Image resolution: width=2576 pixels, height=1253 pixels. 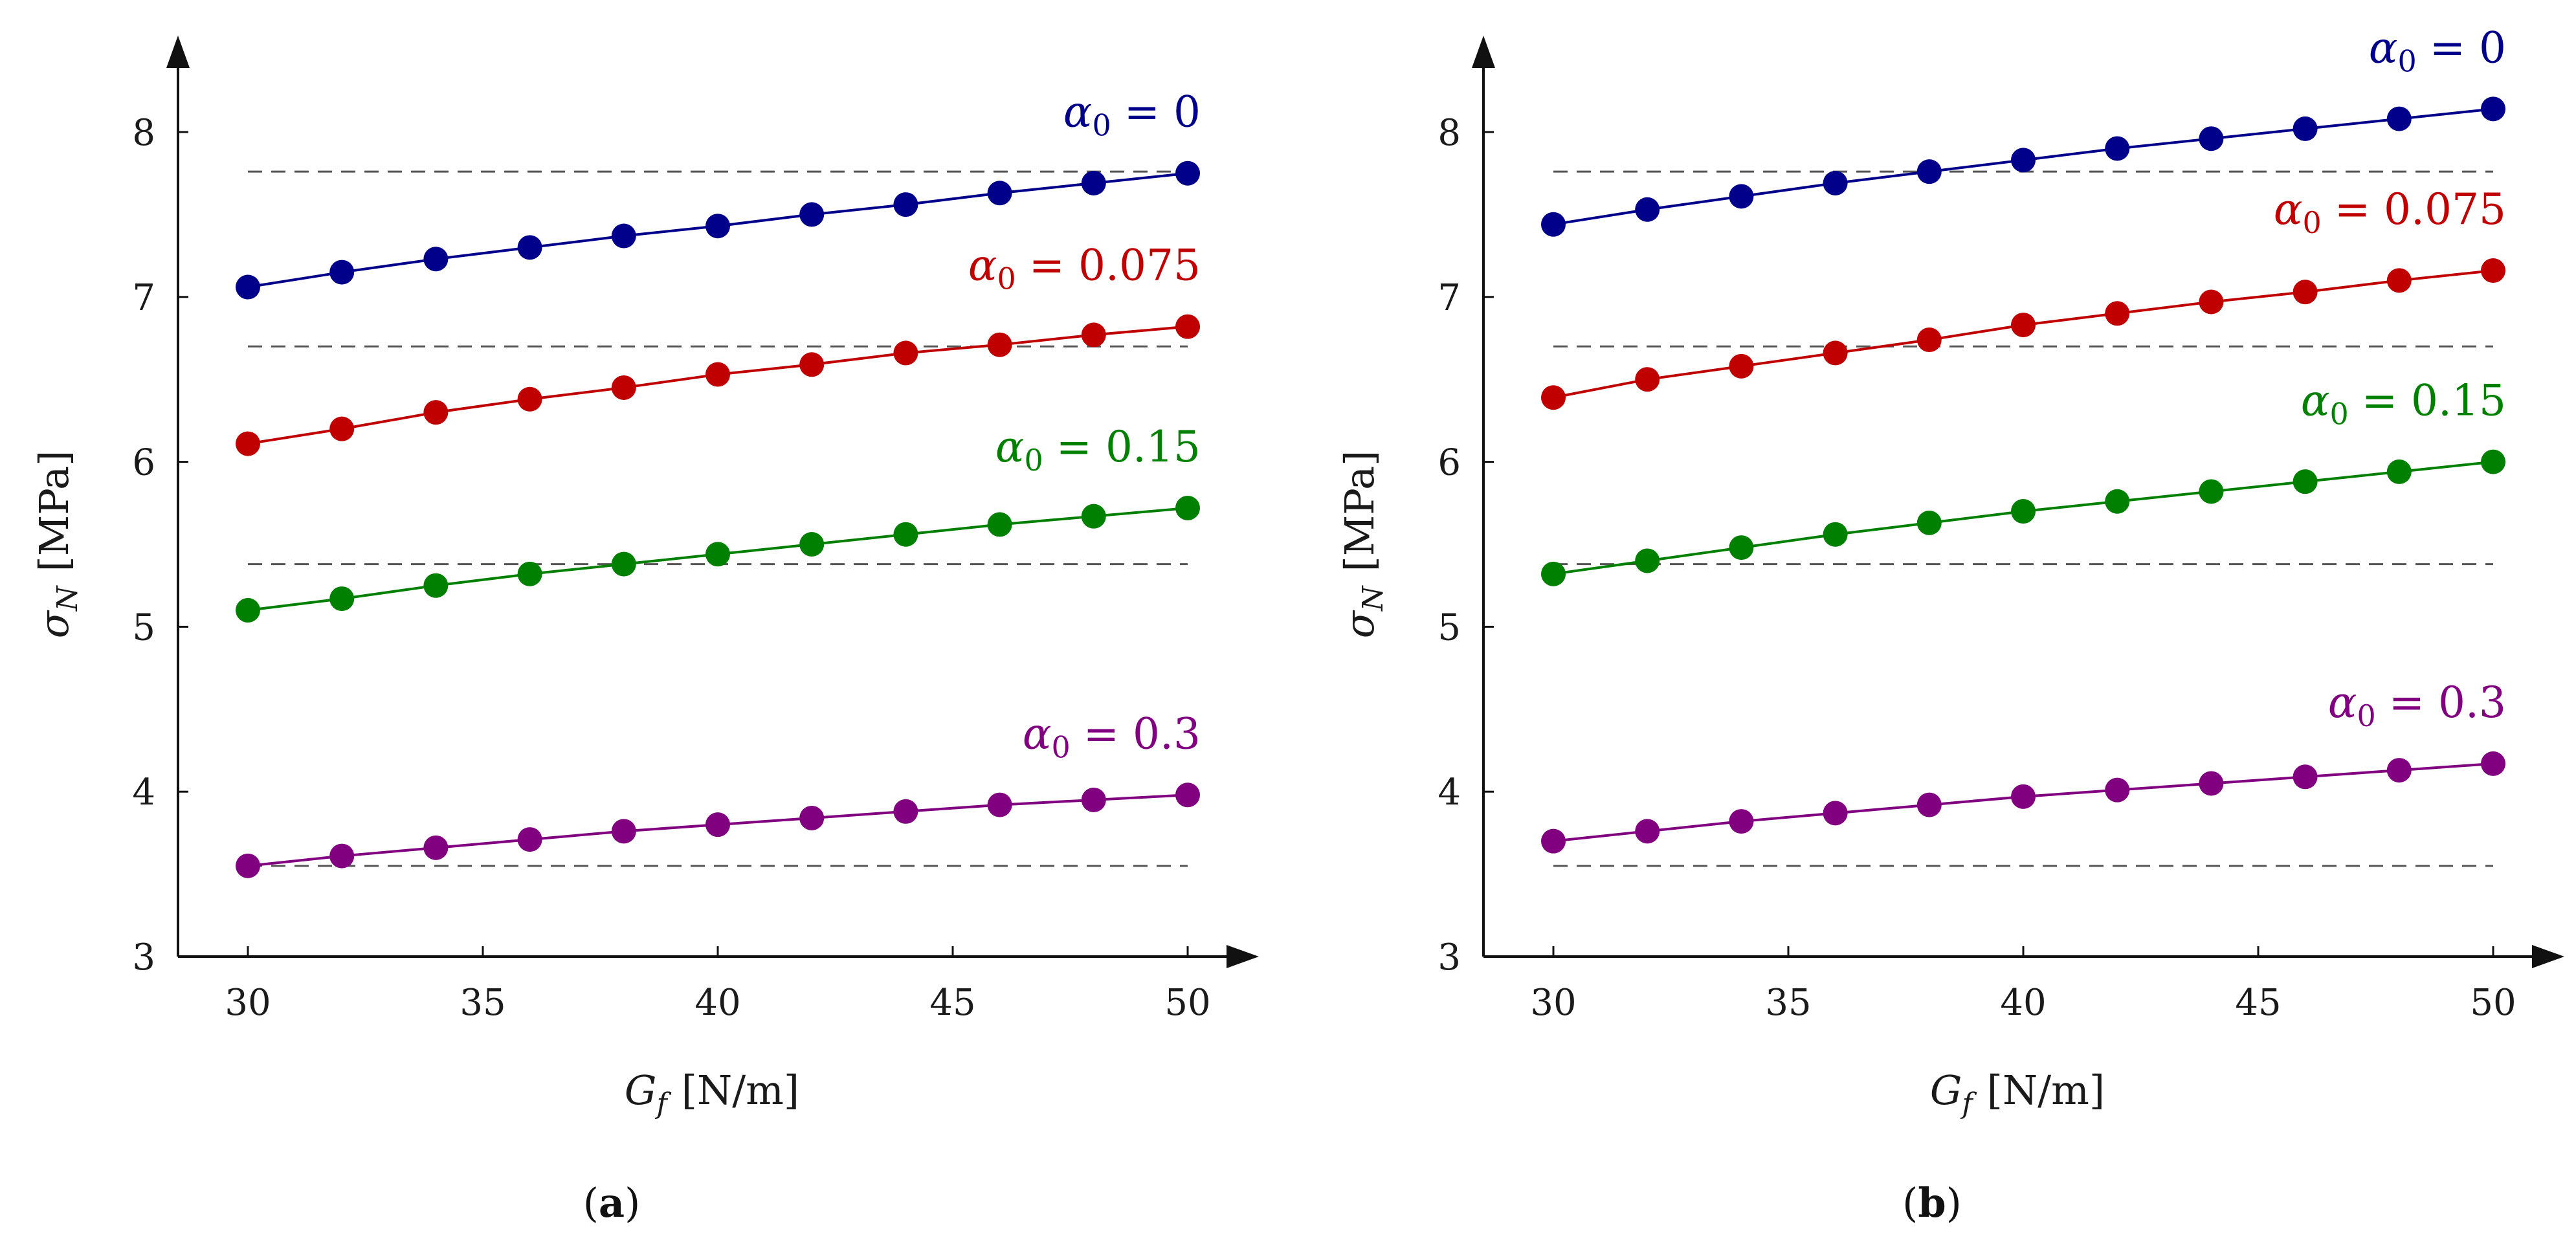 What do you see at coordinates (2390, 212) in the screenshot?
I see `p2-series-label-1: α0 = 0.075` at bounding box center [2390, 212].